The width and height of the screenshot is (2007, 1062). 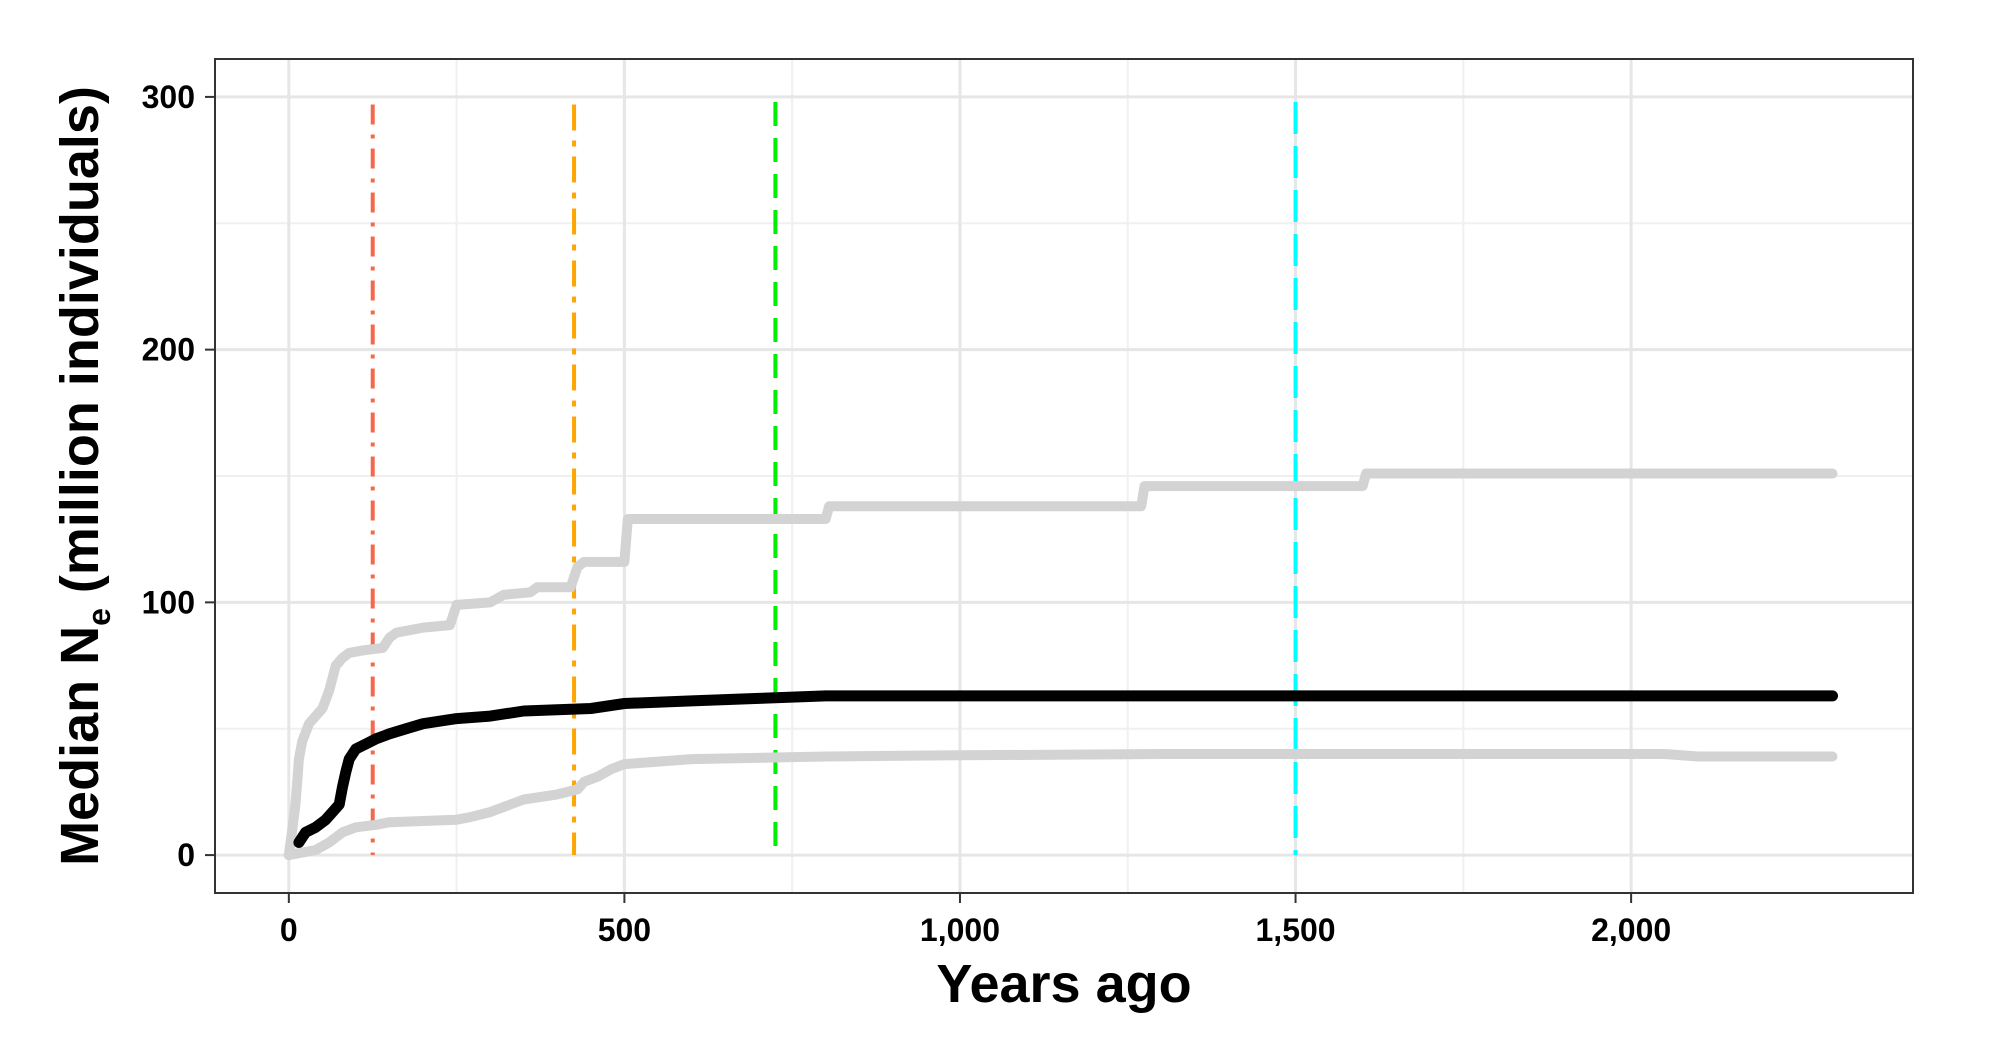 I want to click on x-tick-label: 2,000, so click(x=1631, y=930).